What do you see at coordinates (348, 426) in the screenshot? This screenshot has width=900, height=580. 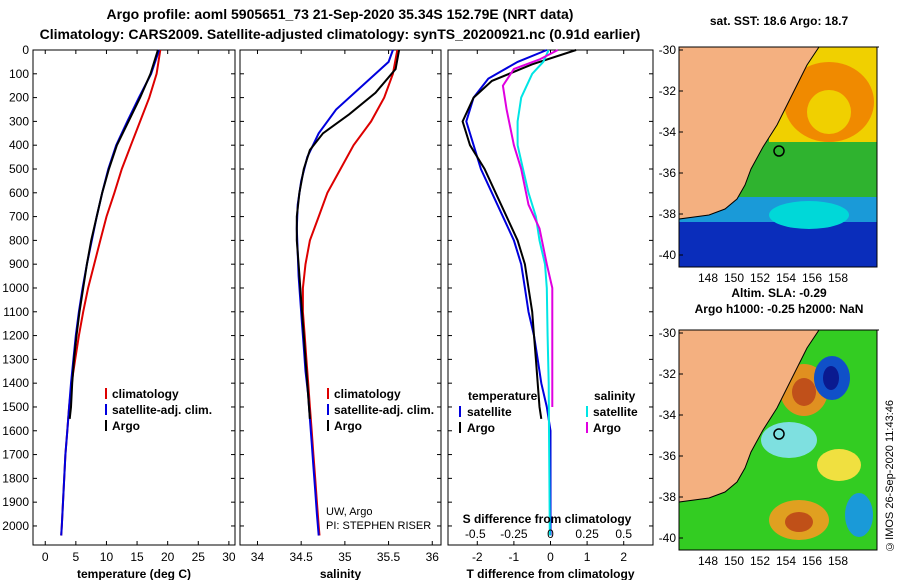 I see `legend-label-sal: Argo` at bounding box center [348, 426].